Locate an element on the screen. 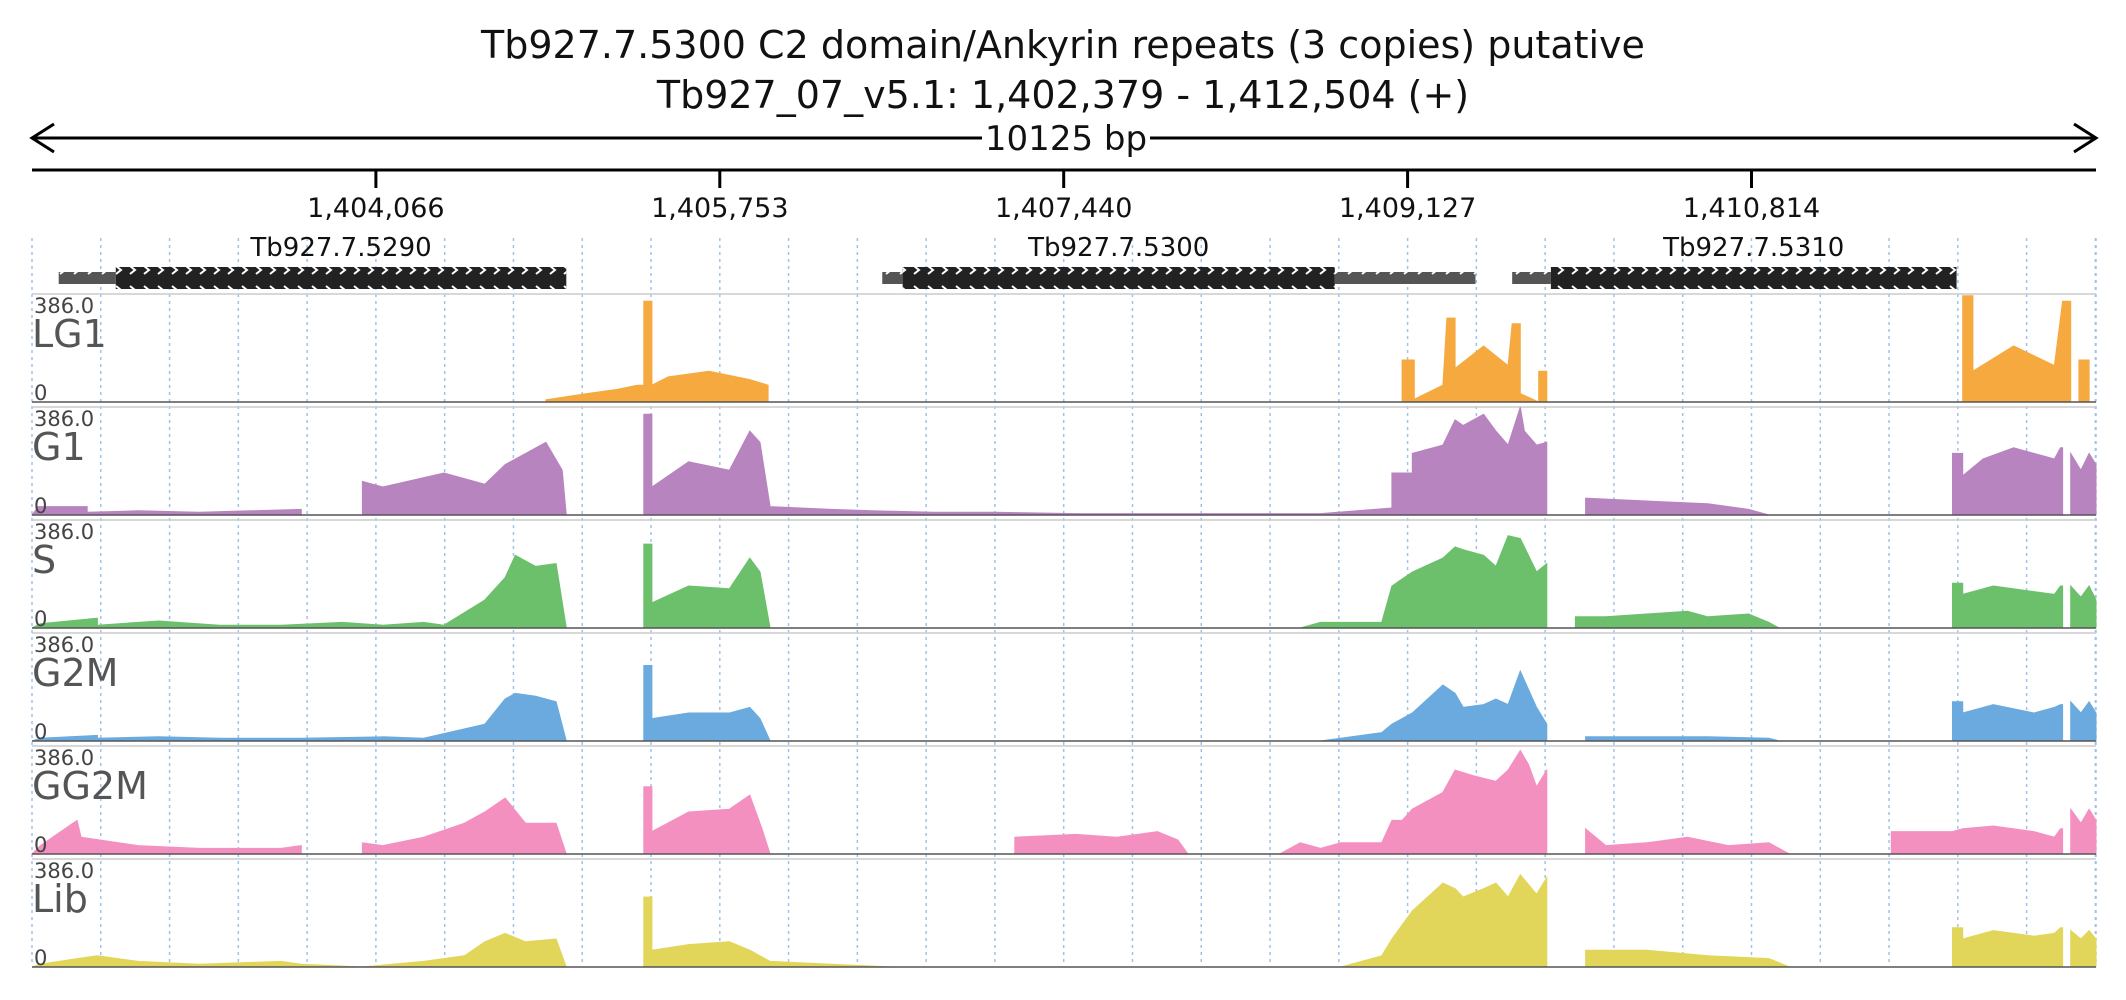 The width and height of the screenshot is (2126, 1000). coverage-area-Lib is located at coordinates (1064, 920).